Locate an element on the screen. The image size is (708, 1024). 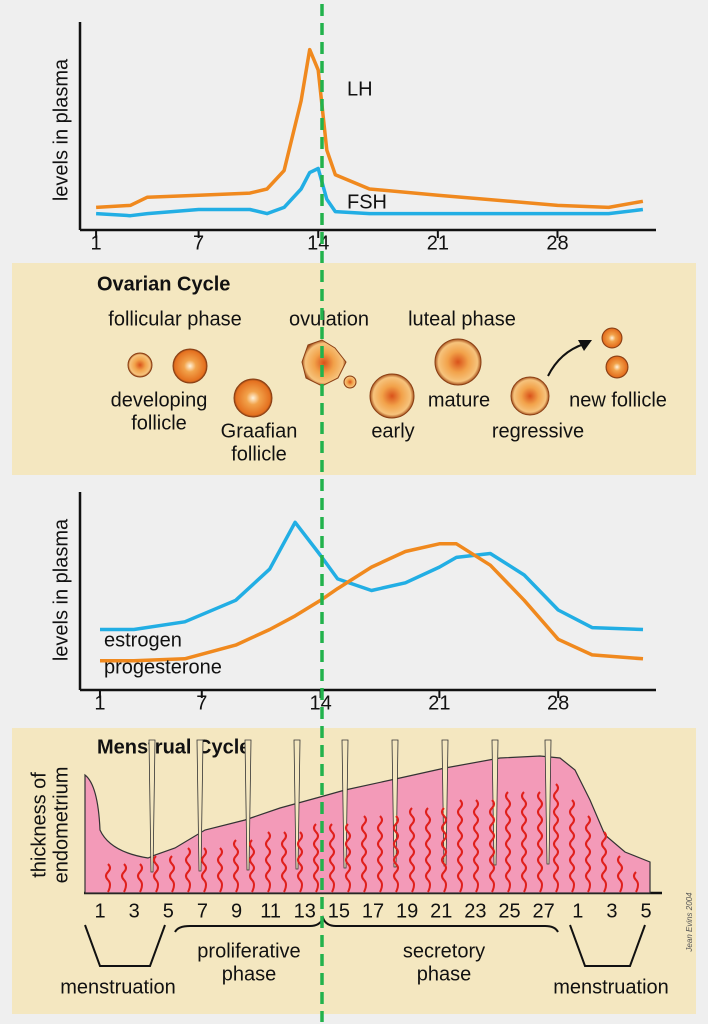
stage-label: regressive is located at coordinates (538, 431).